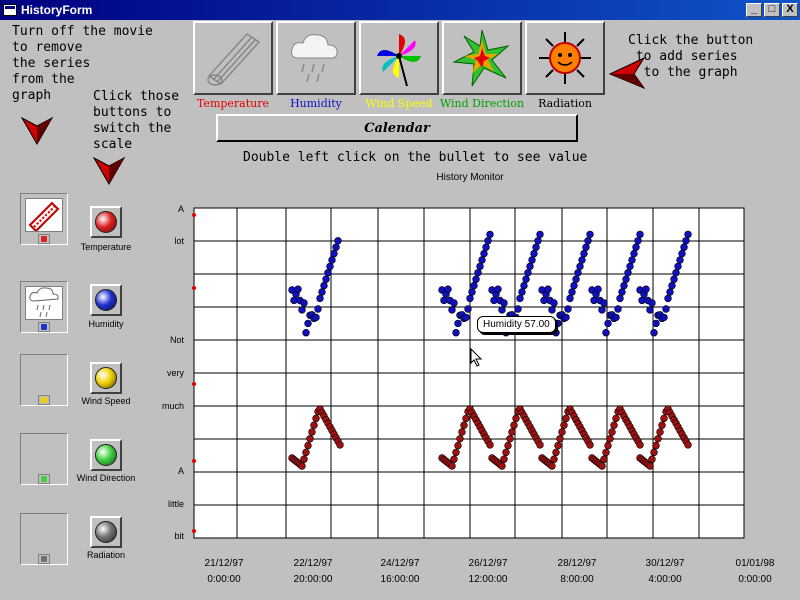 Image resolution: width=800 pixels, height=600 pixels. What do you see at coordinates (44, 380) in the screenshot?
I see `wind-speed-movie-panel` at bounding box center [44, 380].